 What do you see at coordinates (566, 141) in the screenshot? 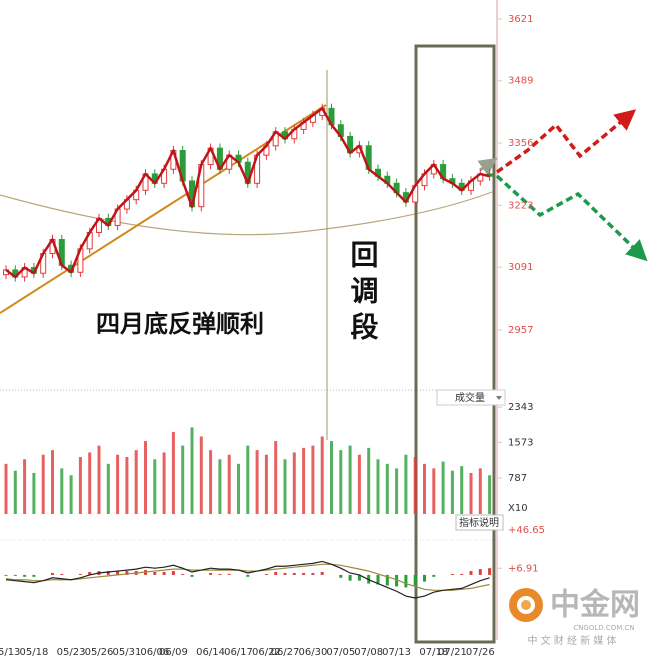
I see `projection-up` at bounding box center [566, 141].